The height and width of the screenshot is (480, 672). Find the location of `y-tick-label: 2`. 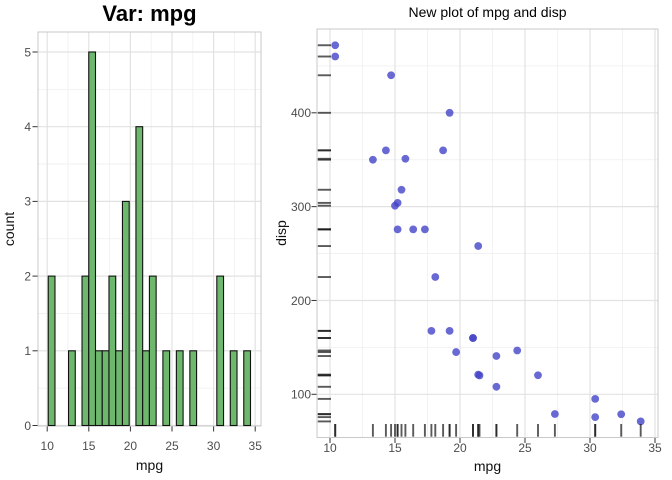

y-tick-label: 2 is located at coordinates (27, 276).